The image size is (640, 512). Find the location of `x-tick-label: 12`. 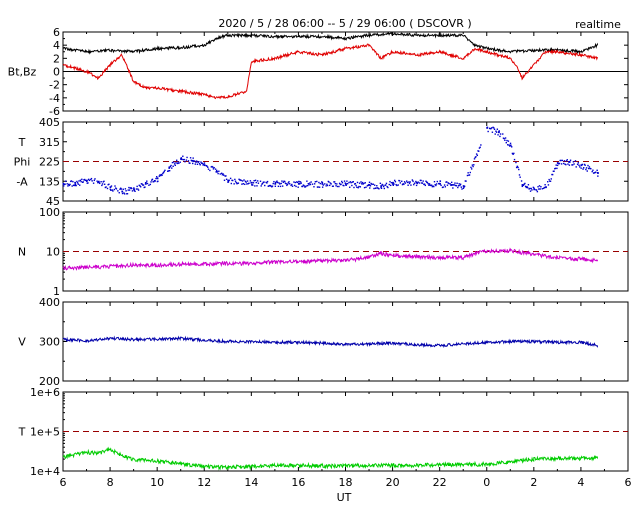

x-tick-label: 12 is located at coordinates (204, 482).